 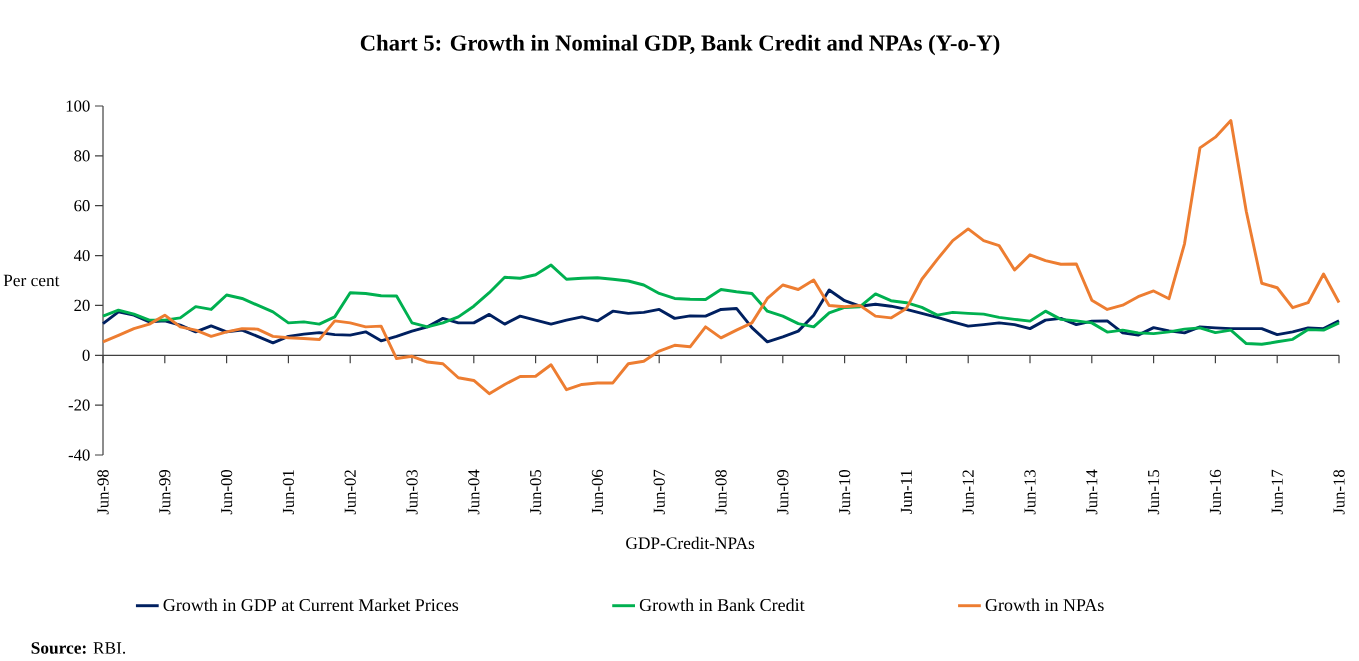 What do you see at coordinates (82, 305) in the screenshot?
I see `y-tick-label: 20` at bounding box center [82, 305].